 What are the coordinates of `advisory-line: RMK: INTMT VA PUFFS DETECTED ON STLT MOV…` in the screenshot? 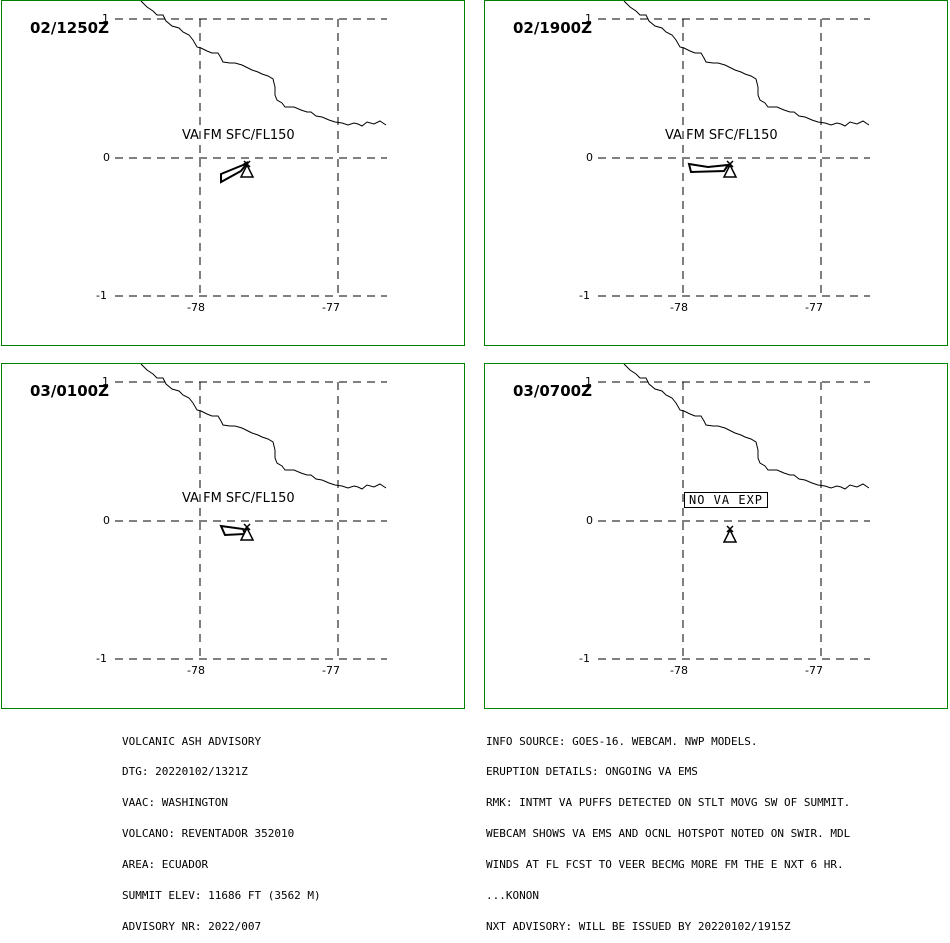 It's located at (668, 803).